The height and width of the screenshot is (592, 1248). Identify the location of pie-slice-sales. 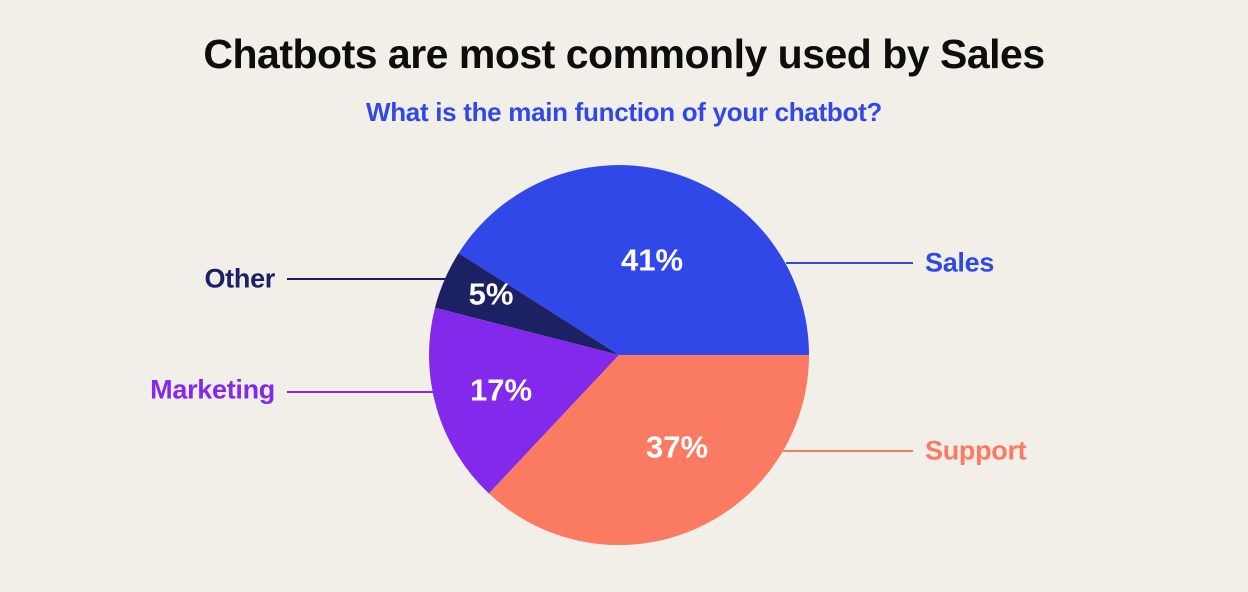
(633, 260).